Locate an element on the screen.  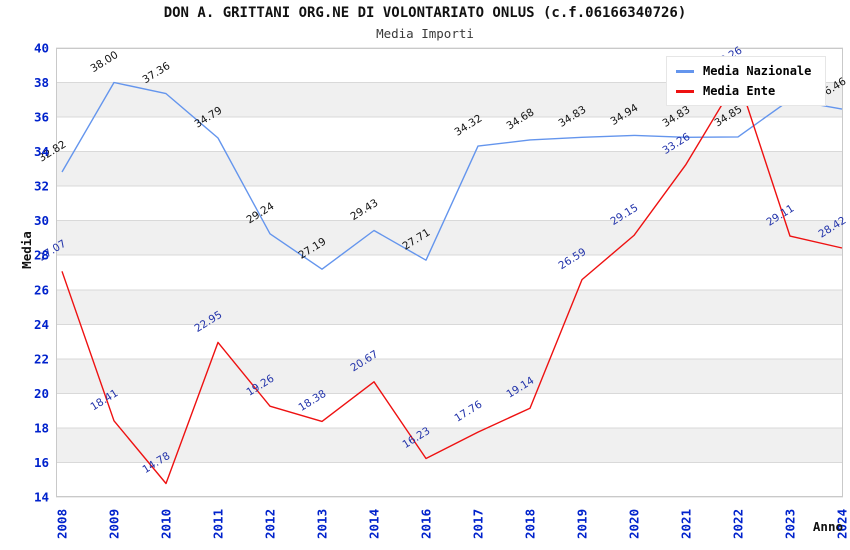
svg-text: 38.00 is located at coordinates (104, 62).